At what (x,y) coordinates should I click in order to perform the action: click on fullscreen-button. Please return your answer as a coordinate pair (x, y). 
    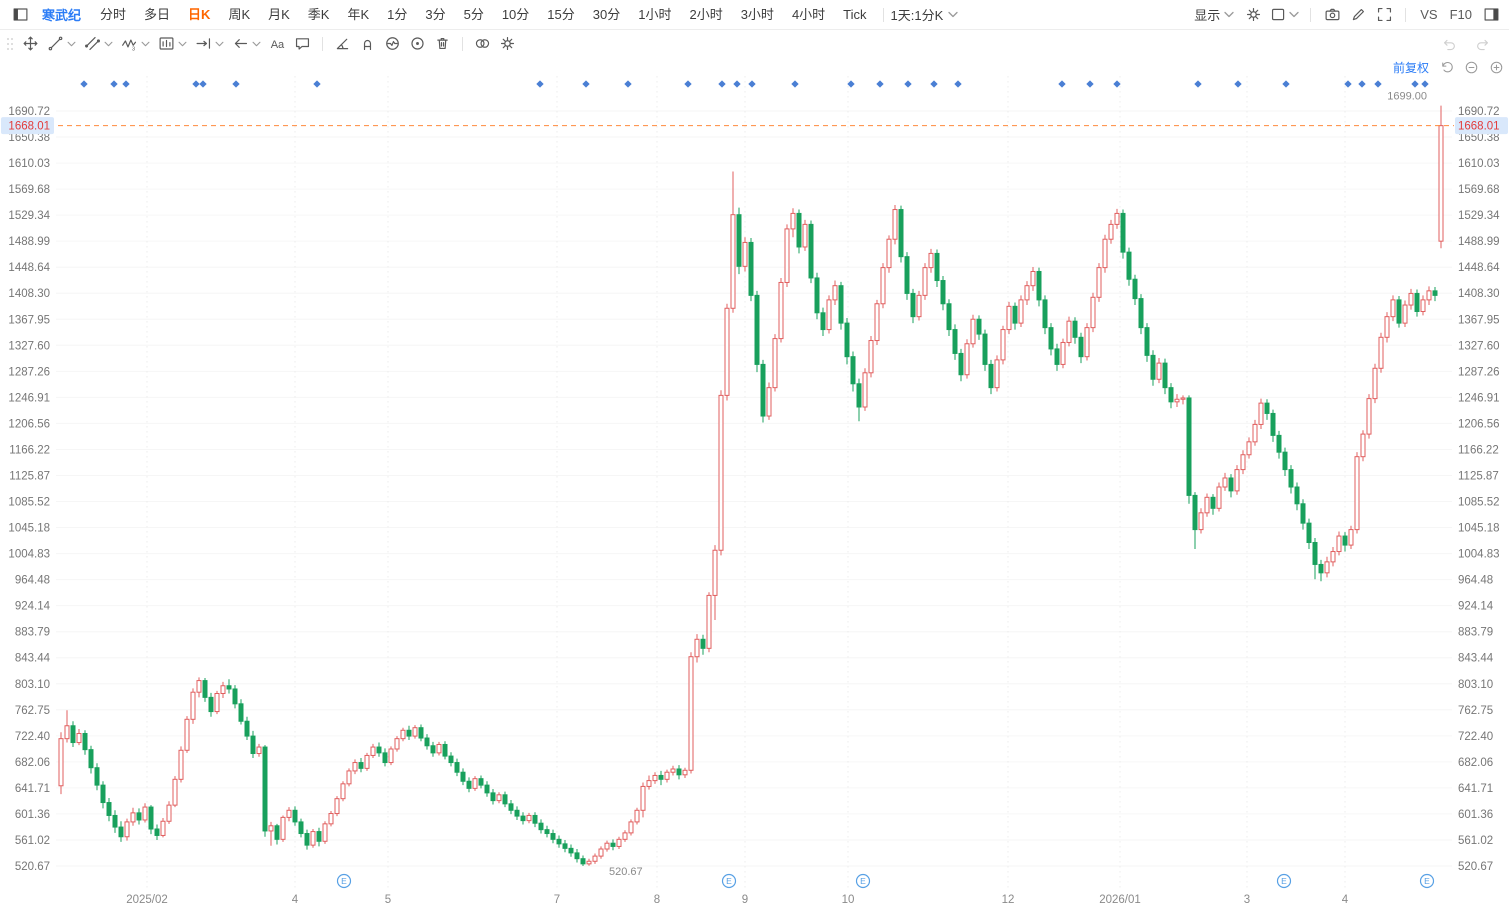
    Looking at the image, I should click on (1384, 15).